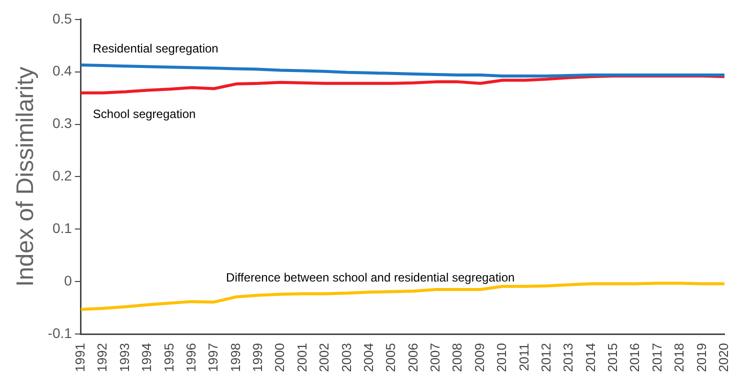  I want to click on x-tick-label: 2019, so click(701, 357).